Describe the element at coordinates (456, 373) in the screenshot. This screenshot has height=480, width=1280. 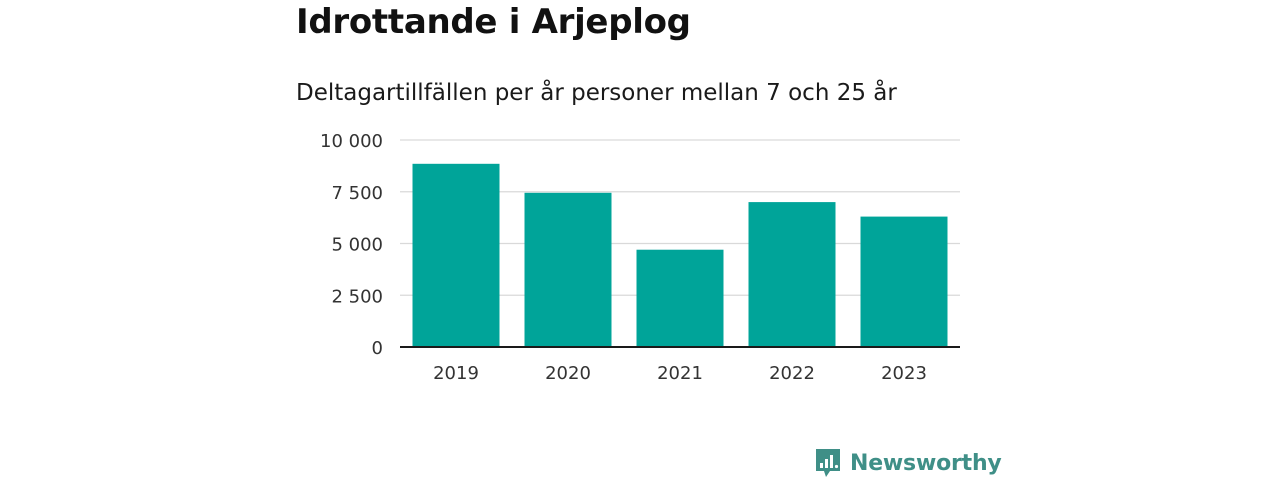
I see `x-tick-label: 2019` at that location.